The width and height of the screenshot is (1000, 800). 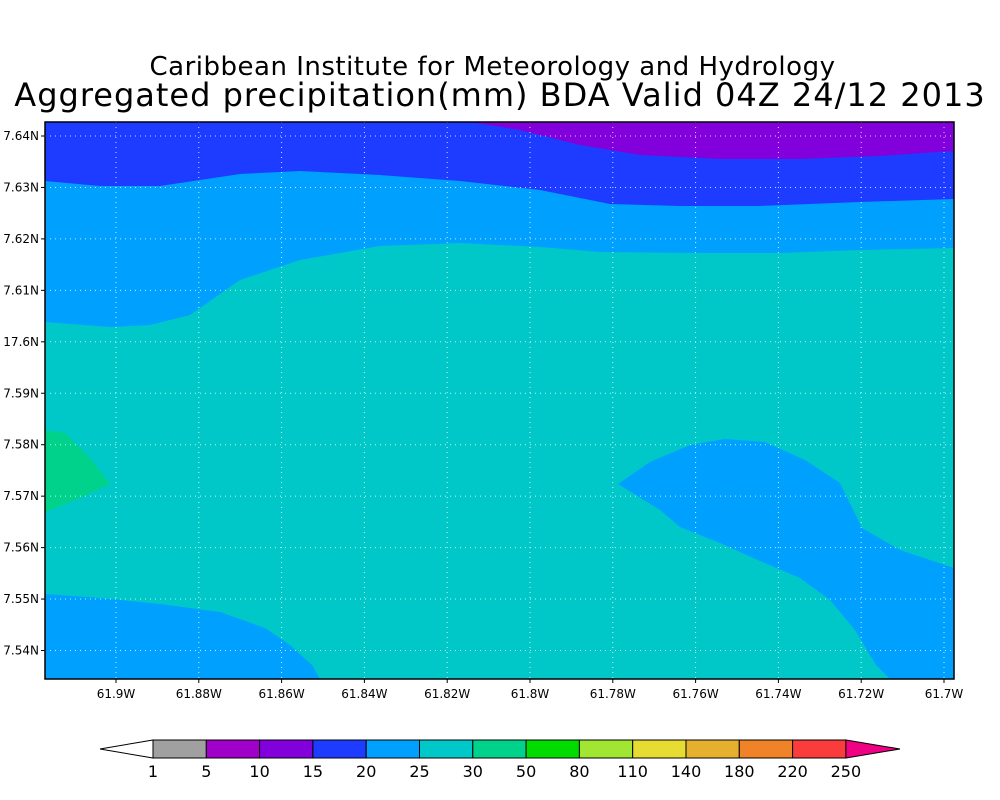 What do you see at coordinates (686, 771) in the screenshot?
I see `colorbar-label: 140` at bounding box center [686, 771].